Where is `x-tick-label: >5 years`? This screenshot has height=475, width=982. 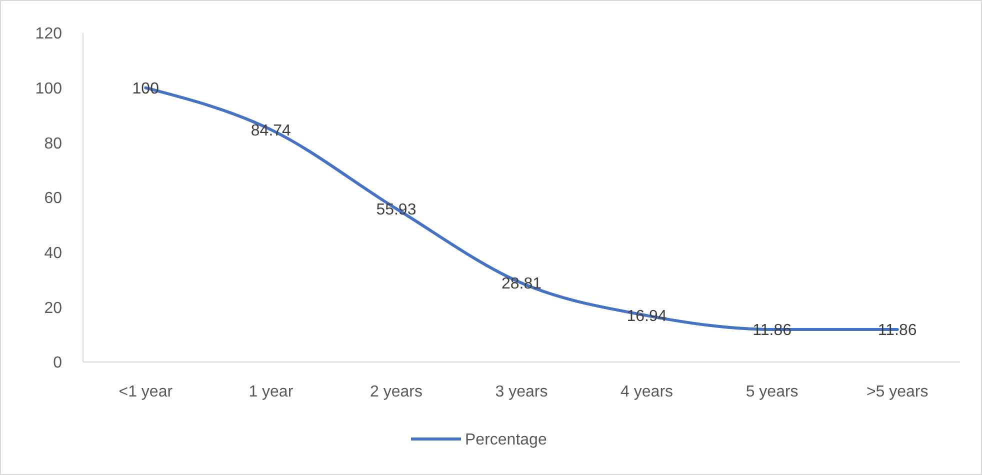 x-tick-label: >5 years is located at coordinates (897, 392).